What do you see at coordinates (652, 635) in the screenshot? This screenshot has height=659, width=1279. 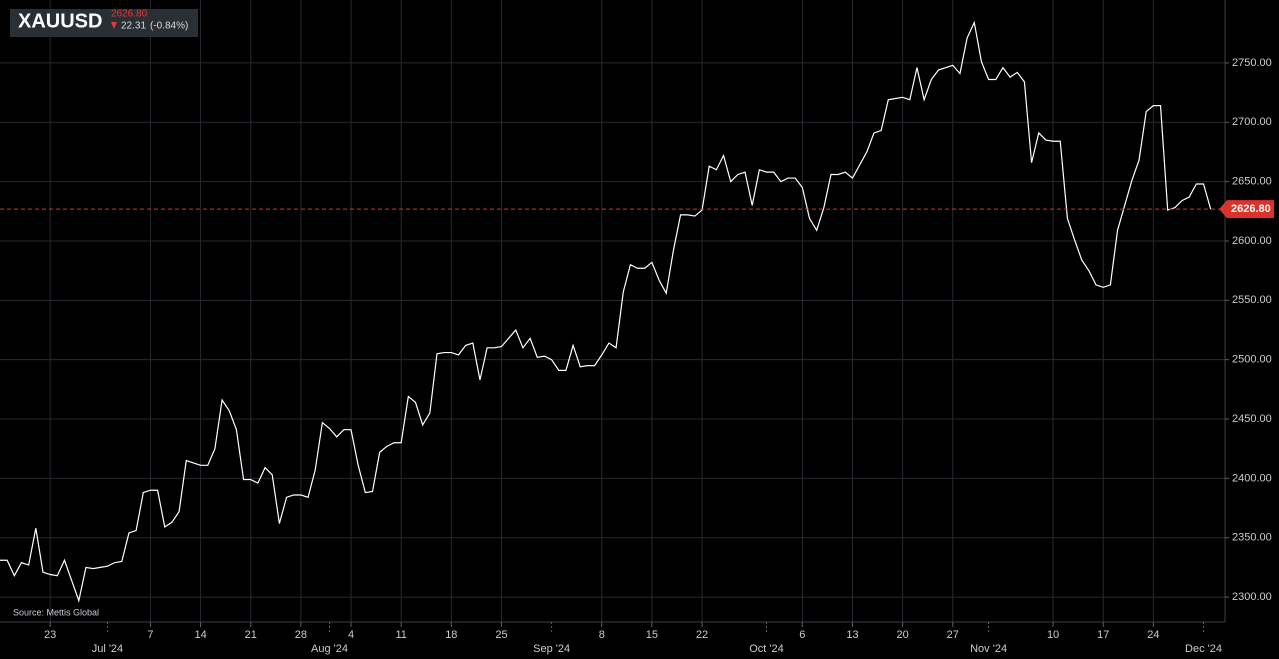 I see `x-tick-label: 15` at bounding box center [652, 635].